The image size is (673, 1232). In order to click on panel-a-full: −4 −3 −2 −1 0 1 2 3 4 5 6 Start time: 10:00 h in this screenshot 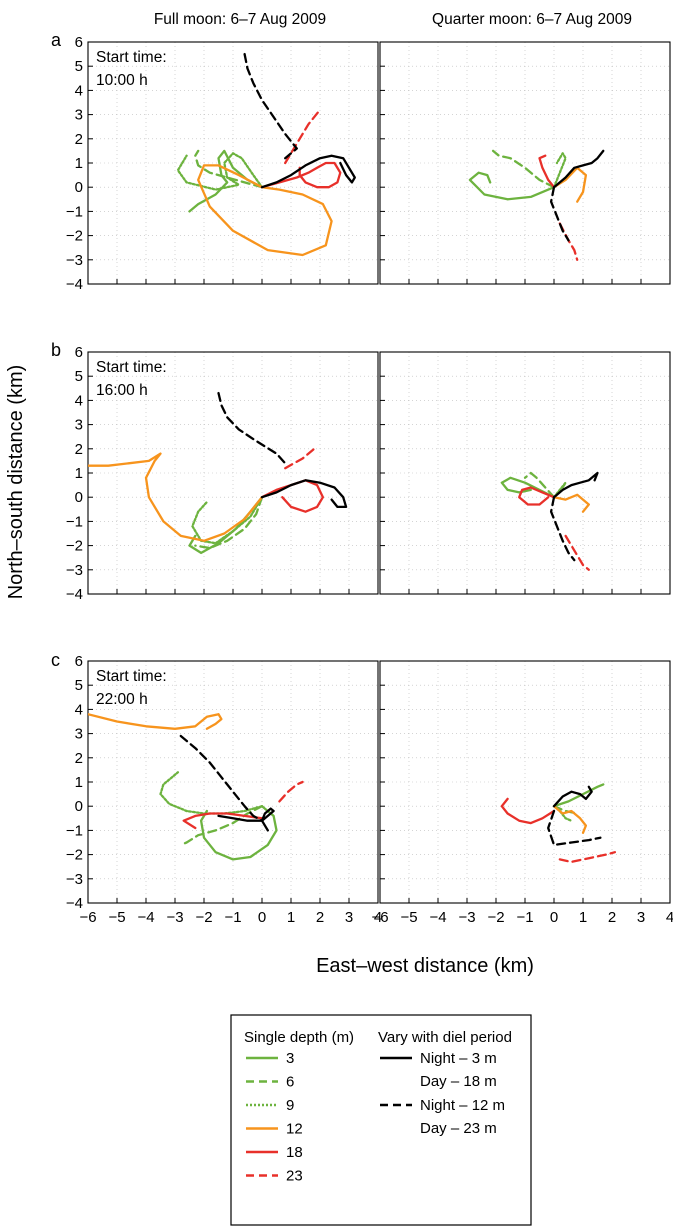, I will do `click(222, 163)`.